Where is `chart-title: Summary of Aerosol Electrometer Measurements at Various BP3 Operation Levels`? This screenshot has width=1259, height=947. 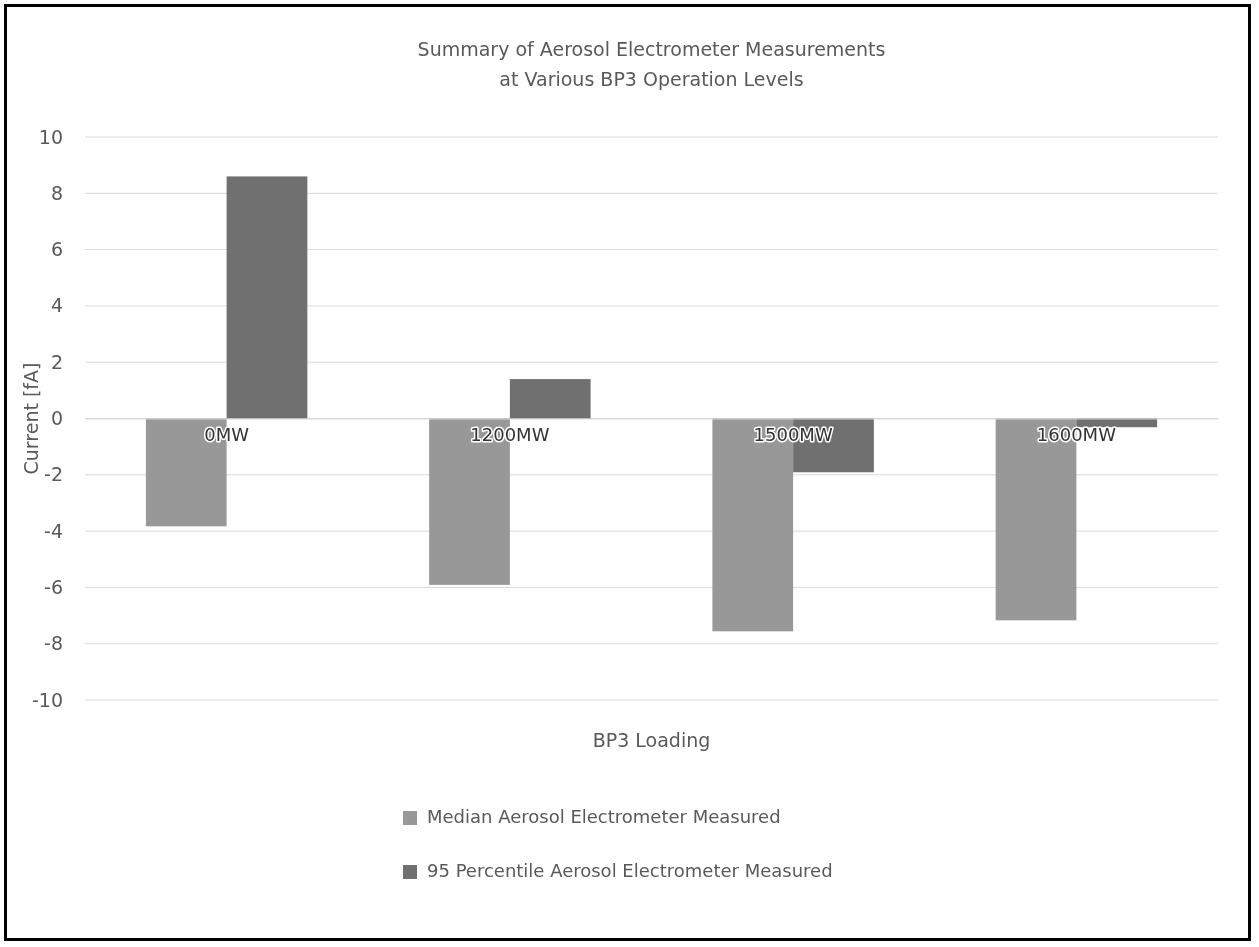 chart-title: Summary of Aerosol Electrometer Measurements at Various BP3 Operation Levels is located at coordinates (651, 64).